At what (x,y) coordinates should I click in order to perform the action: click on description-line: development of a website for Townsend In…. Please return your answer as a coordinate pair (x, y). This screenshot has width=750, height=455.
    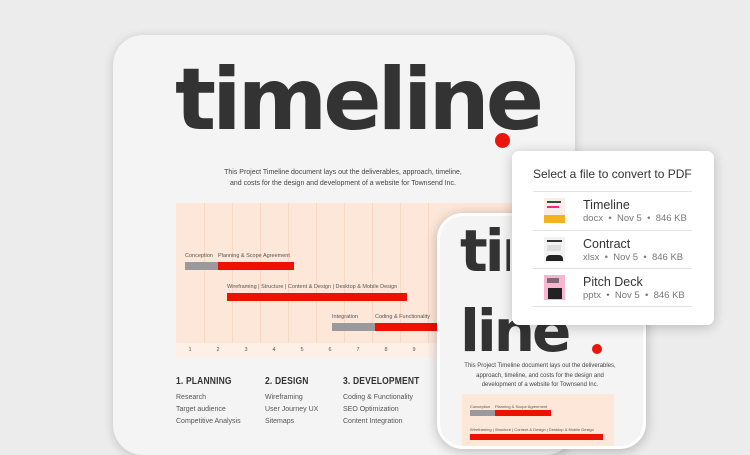
    Looking at the image, I should click on (540, 385).